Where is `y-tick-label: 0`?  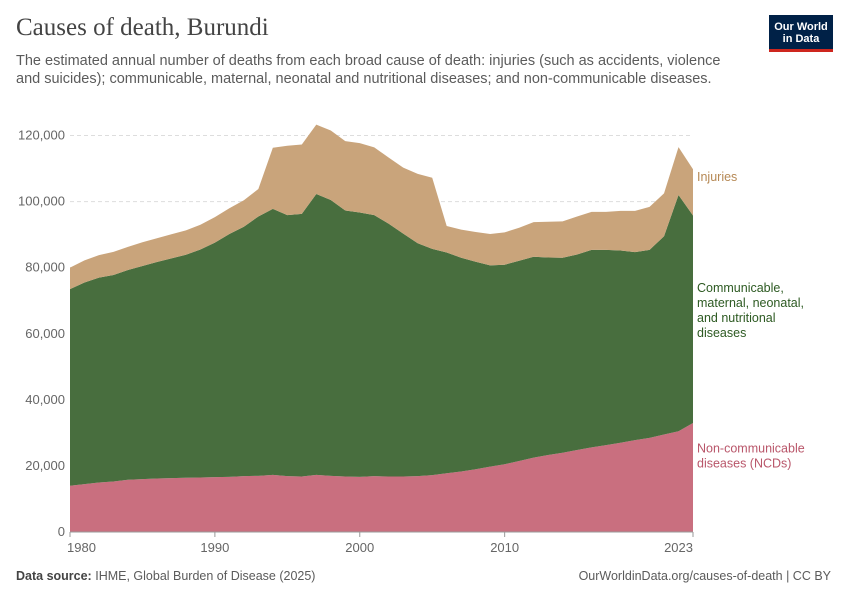 y-tick-label: 0 is located at coordinates (61, 531).